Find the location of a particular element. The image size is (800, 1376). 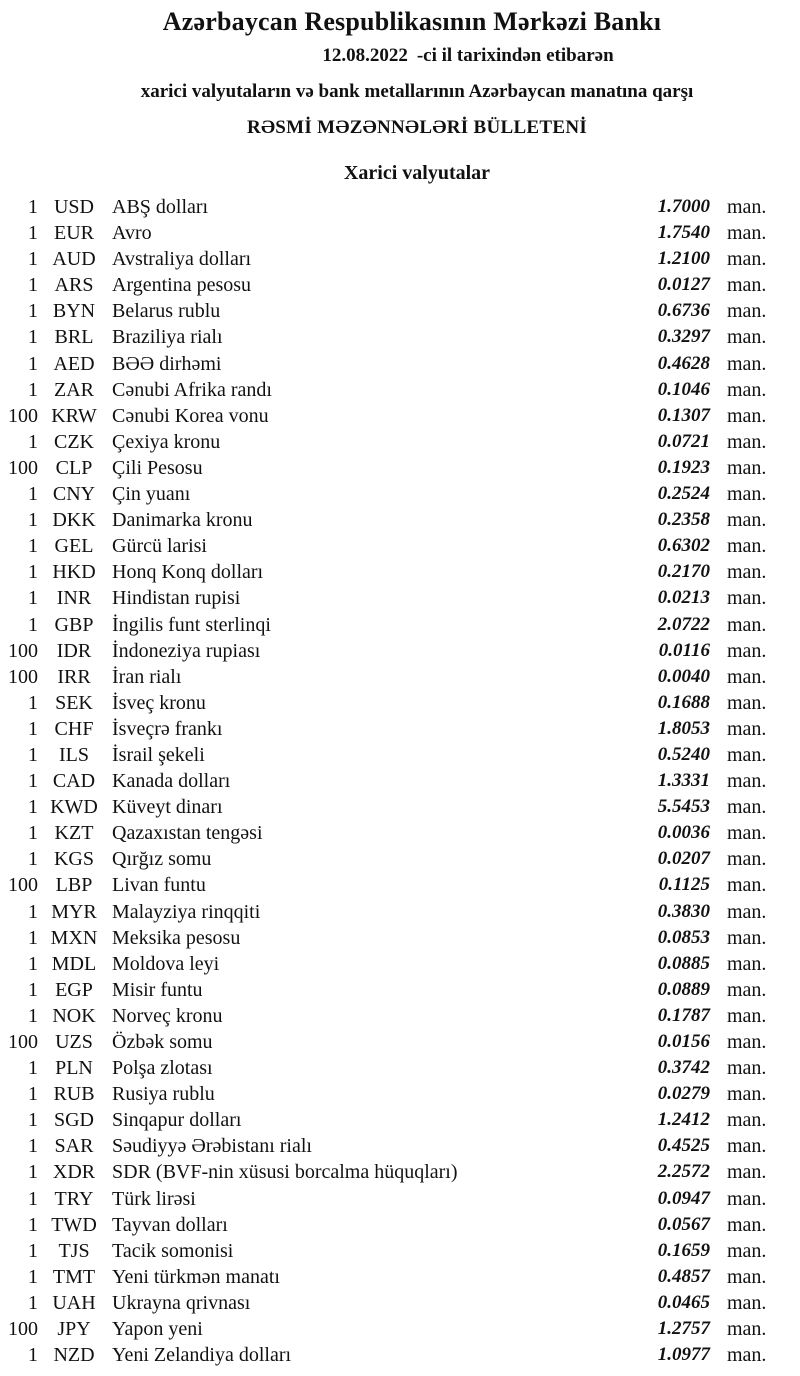

currency-code: CLP is located at coordinates (74, 467).